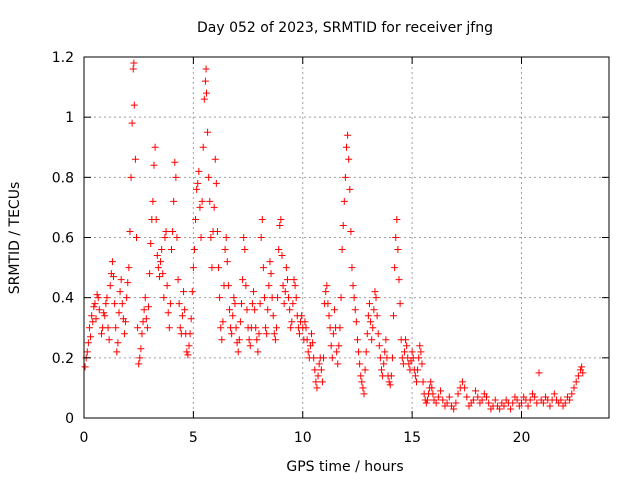  What do you see at coordinates (193, 438) in the screenshot?
I see `x-tick-label: 5` at bounding box center [193, 438].